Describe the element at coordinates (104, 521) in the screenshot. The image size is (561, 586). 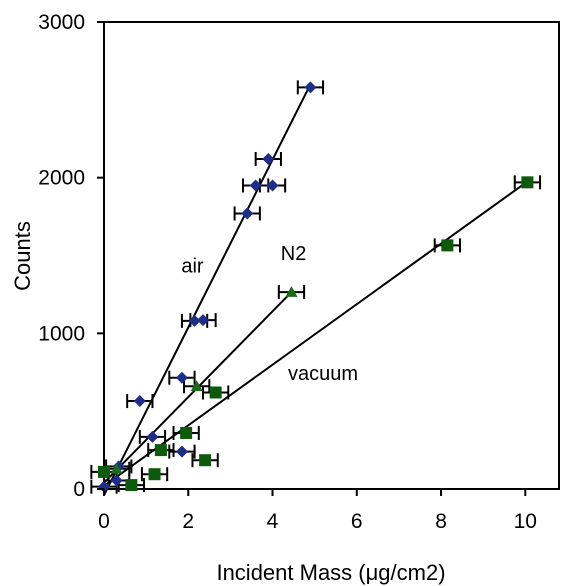
I see `x-tick-label: 0` at that location.